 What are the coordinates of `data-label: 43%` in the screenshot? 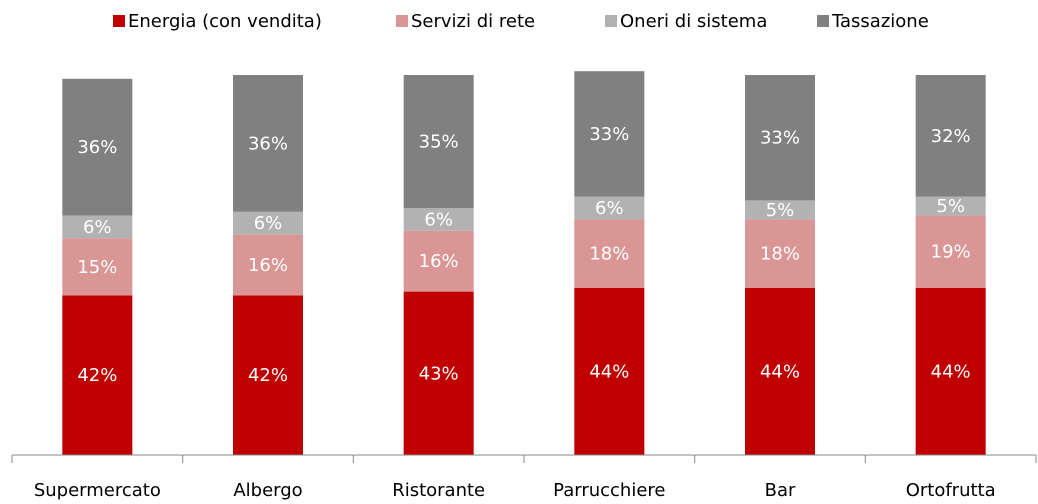 It's located at (439, 373).